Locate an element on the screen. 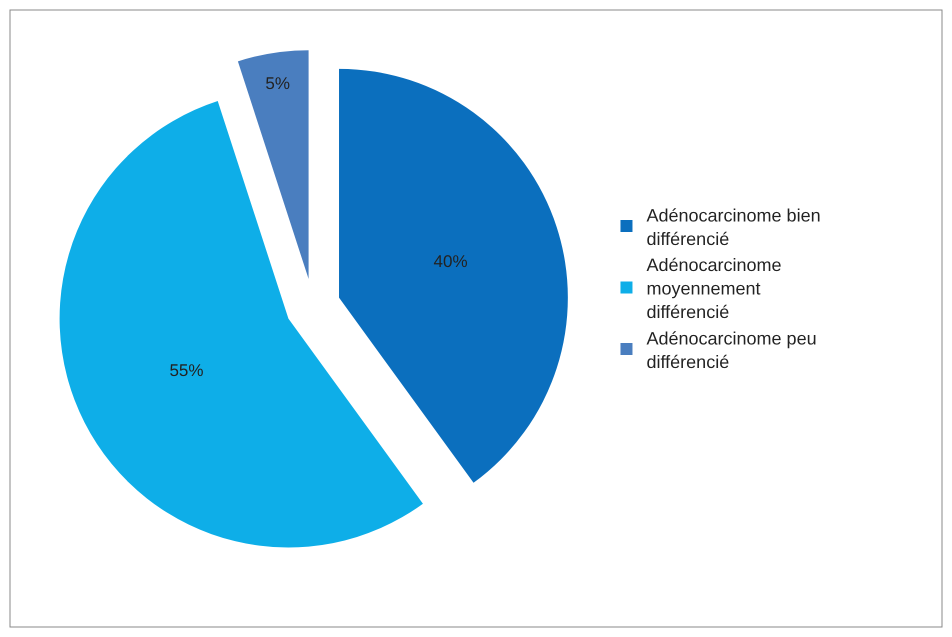 The width and height of the screenshot is (952, 637). data-label: 55% is located at coordinates (186, 370).